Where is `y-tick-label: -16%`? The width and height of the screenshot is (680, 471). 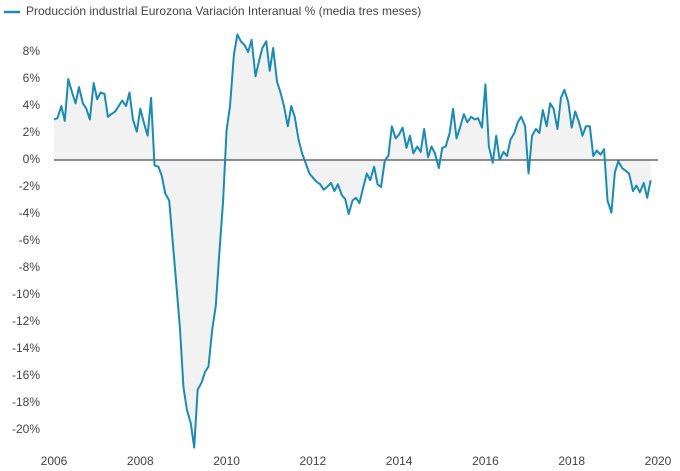
y-tick-label: -16% is located at coordinates (26, 375).